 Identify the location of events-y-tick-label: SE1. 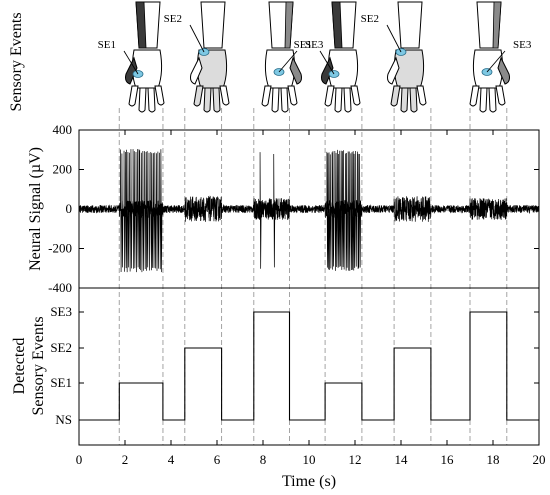
(61, 382).